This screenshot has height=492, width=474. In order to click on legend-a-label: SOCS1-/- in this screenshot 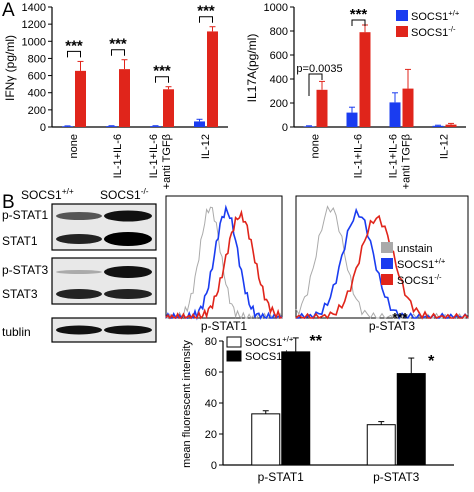, I will do `click(433, 32)`.